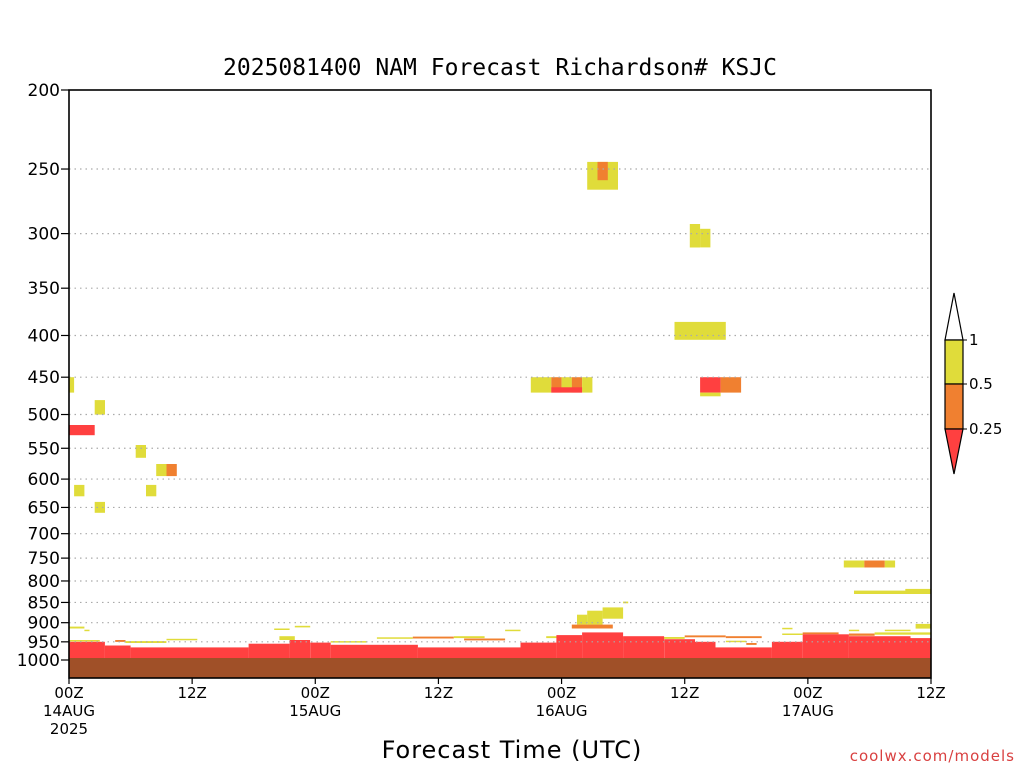 Image resolution: width=1024 pixels, height=768 pixels. I want to click on x-tick-label: 2025, so click(69, 729).